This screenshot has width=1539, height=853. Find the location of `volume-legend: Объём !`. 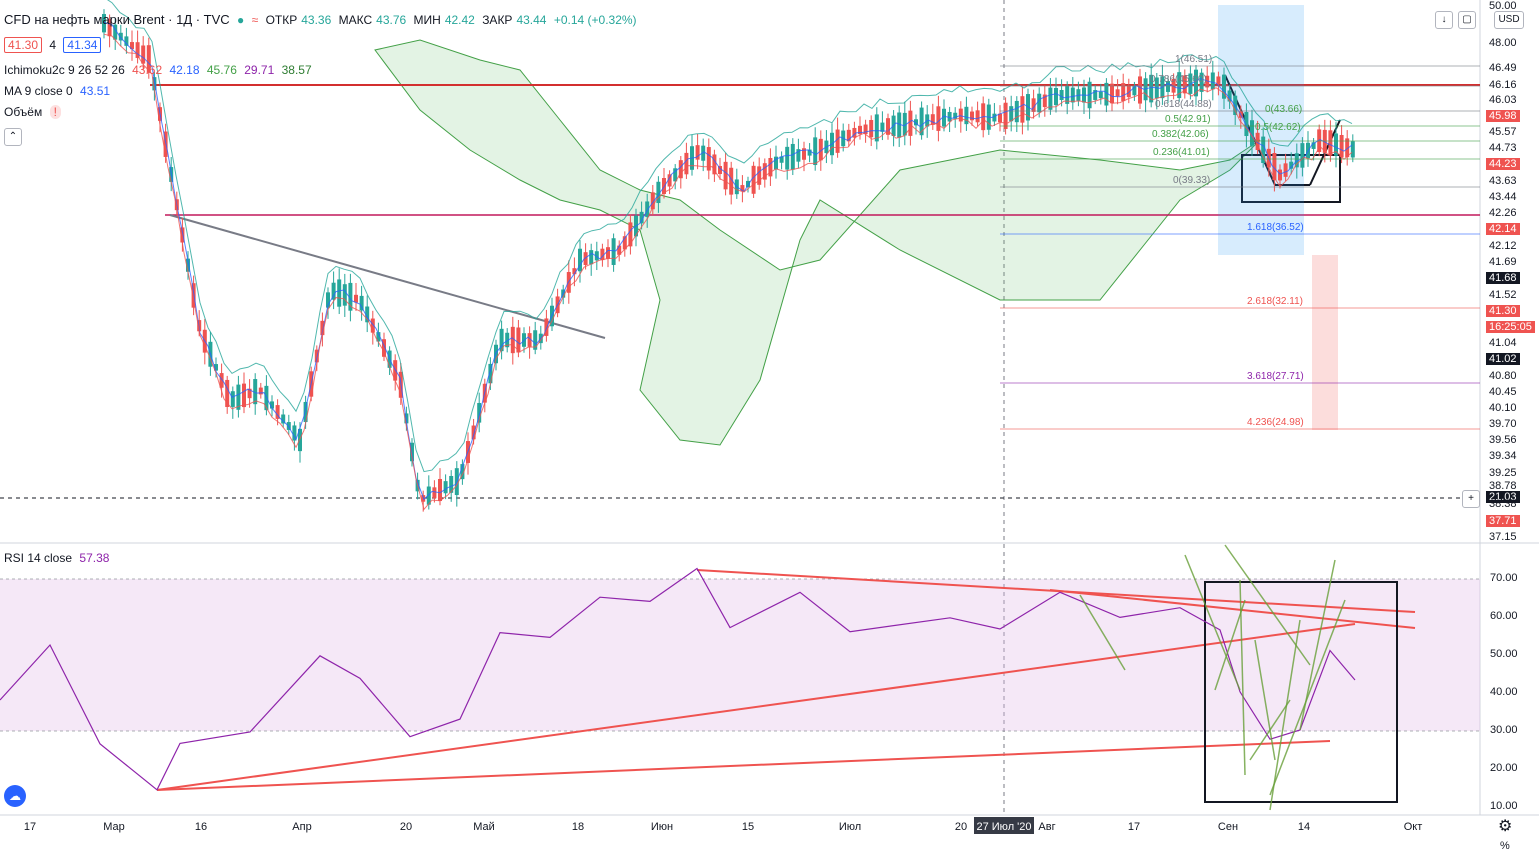

volume-legend: Объём ! is located at coordinates (34, 112).